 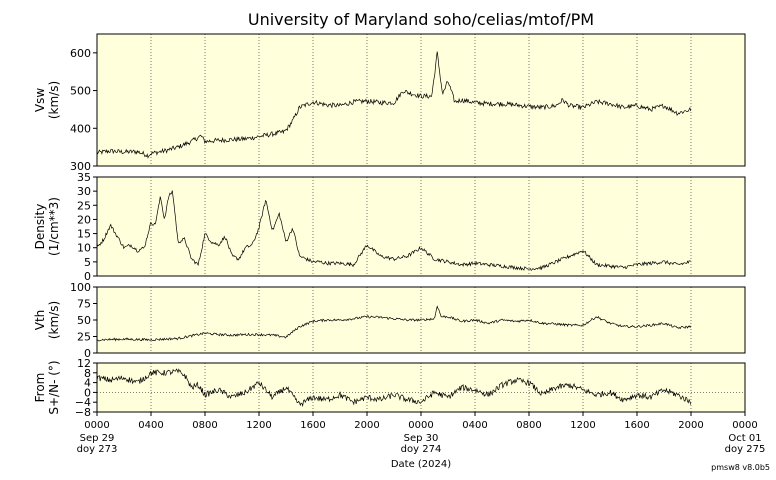 I want to click on y-tick-label: 400, so click(x=80, y=128).